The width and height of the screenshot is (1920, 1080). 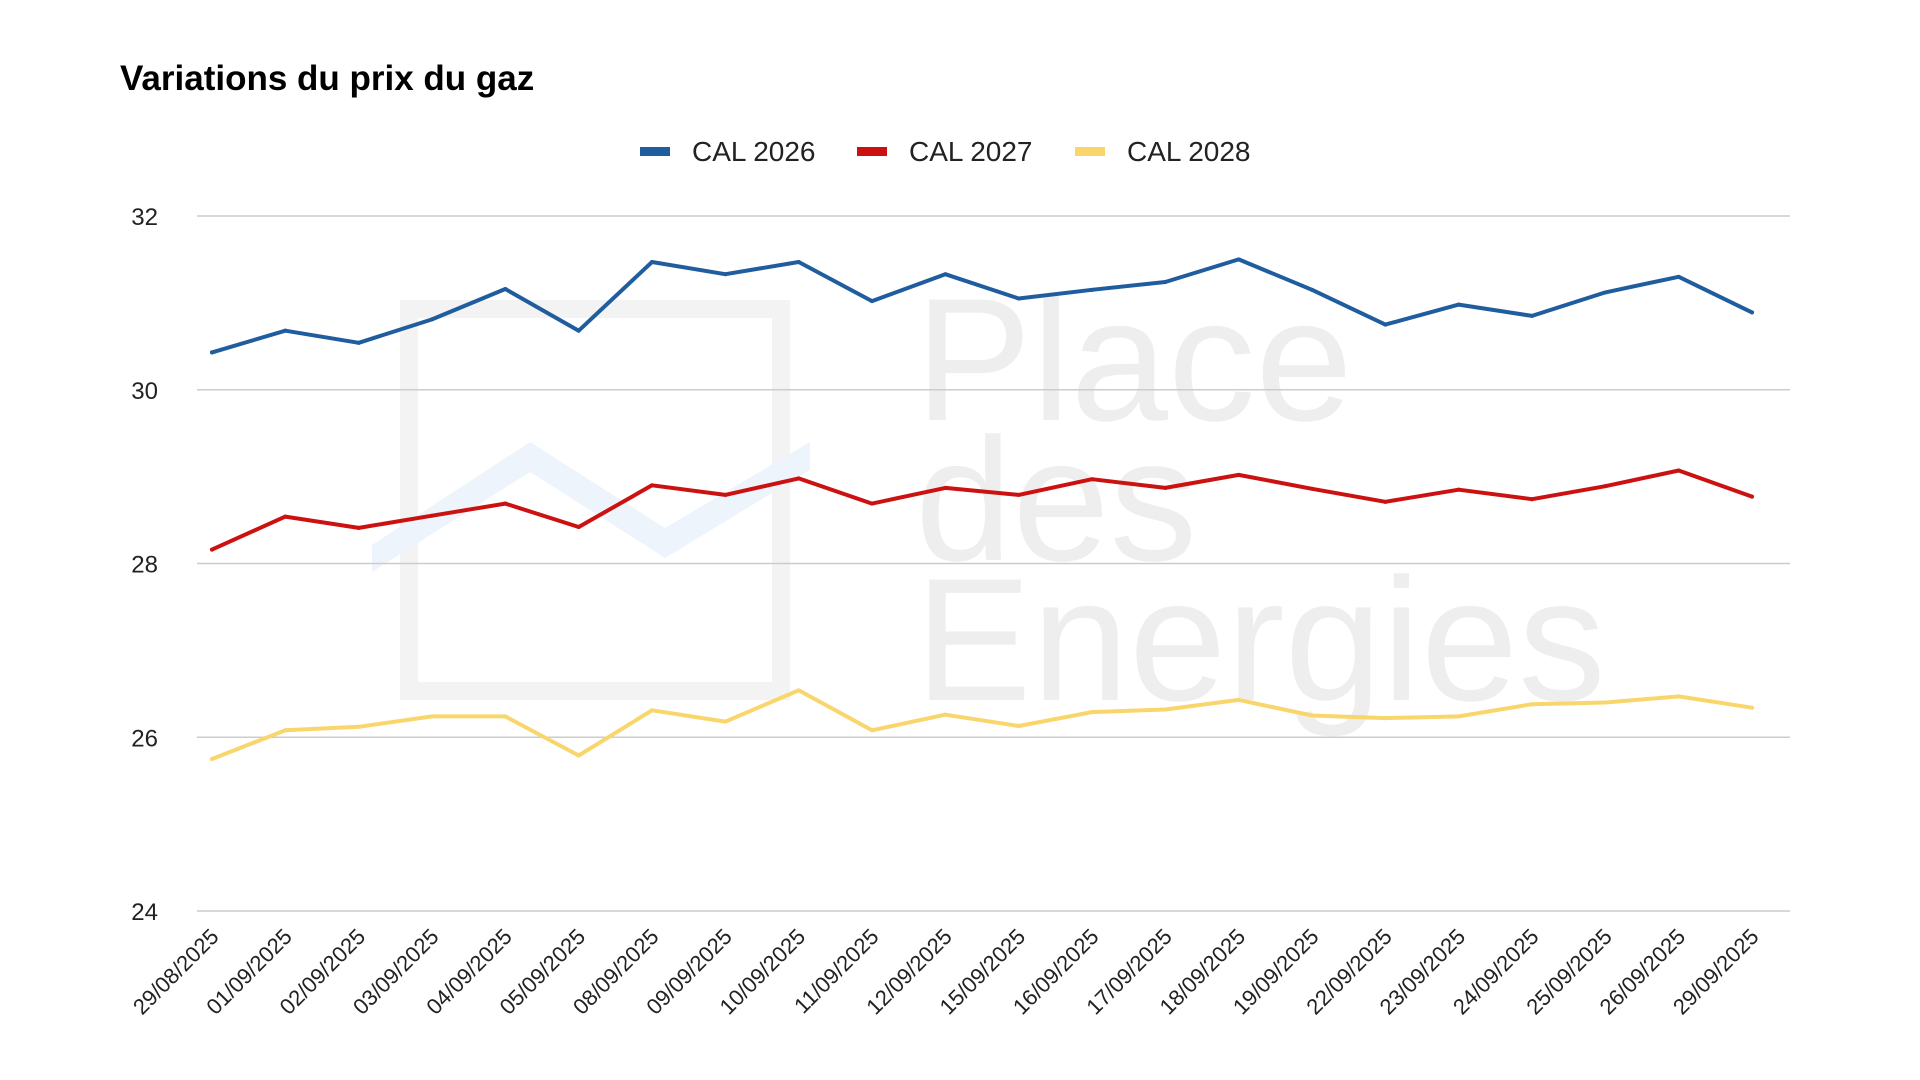 What do you see at coordinates (754, 151) in the screenshot?
I see `legend-label: CAL 2026` at bounding box center [754, 151].